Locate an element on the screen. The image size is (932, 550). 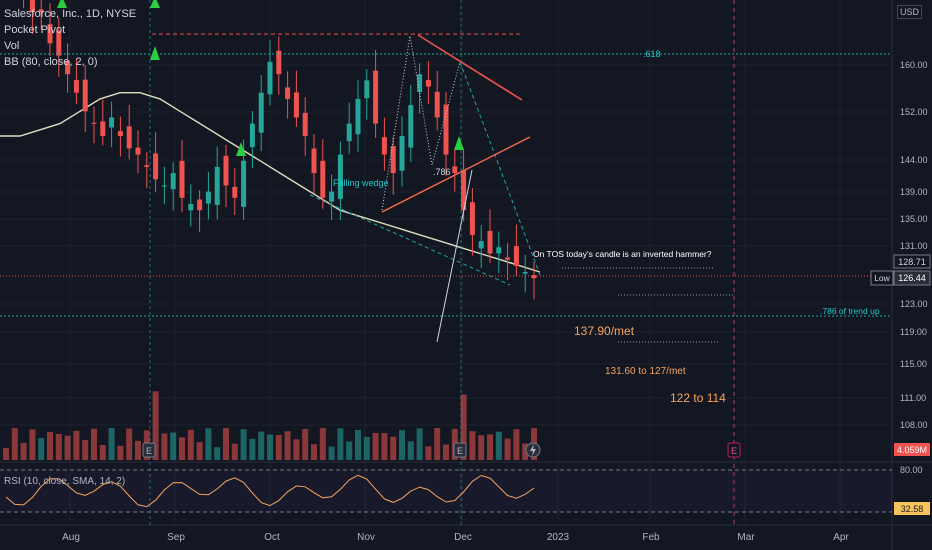
earnings-marker-1: E is located at coordinates (149, 450).